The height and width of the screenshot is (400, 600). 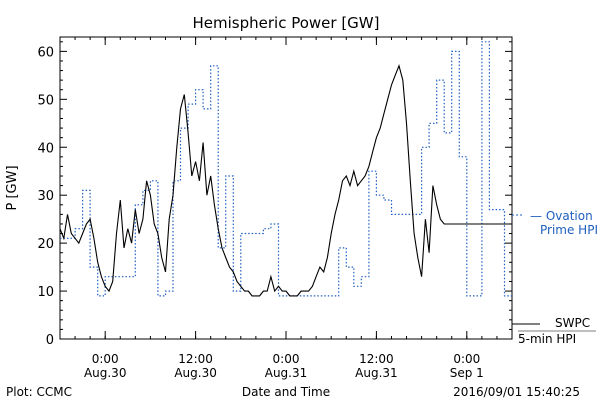 I want to click on legend-ovation-label: — Ovation, so click(x=561, y=216).